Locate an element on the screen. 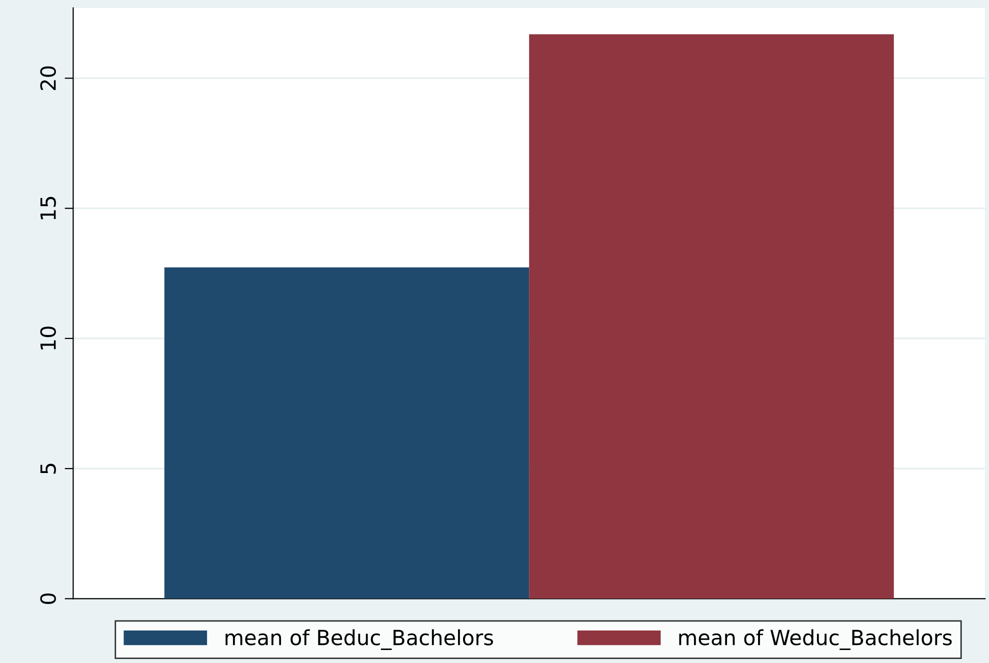 The height and width of the screenshot is (663, 989). y-tick-label: 20 is located at coordinates (48, 78).